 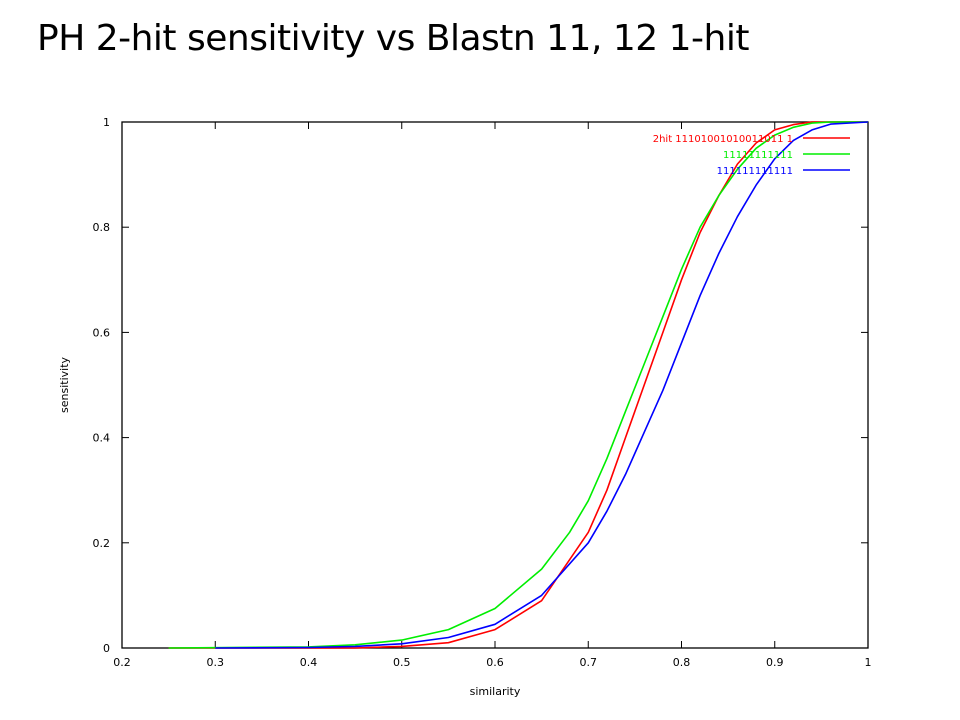 I want to click on x-tick-label: 0.9, so click(x=775, y=662).